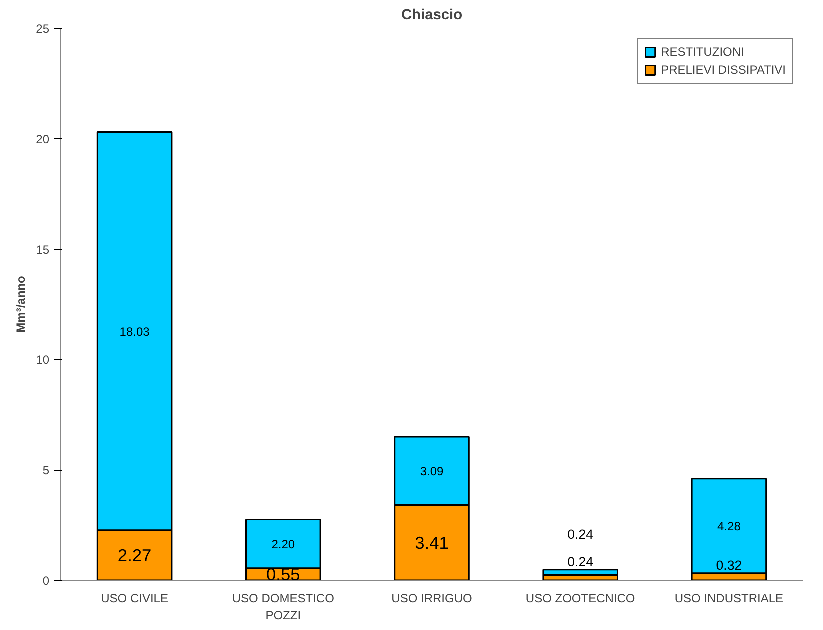  What do you see at coordinates (580, 572) in the screenshot?
I see `bar` at bounding box center [580, 572].